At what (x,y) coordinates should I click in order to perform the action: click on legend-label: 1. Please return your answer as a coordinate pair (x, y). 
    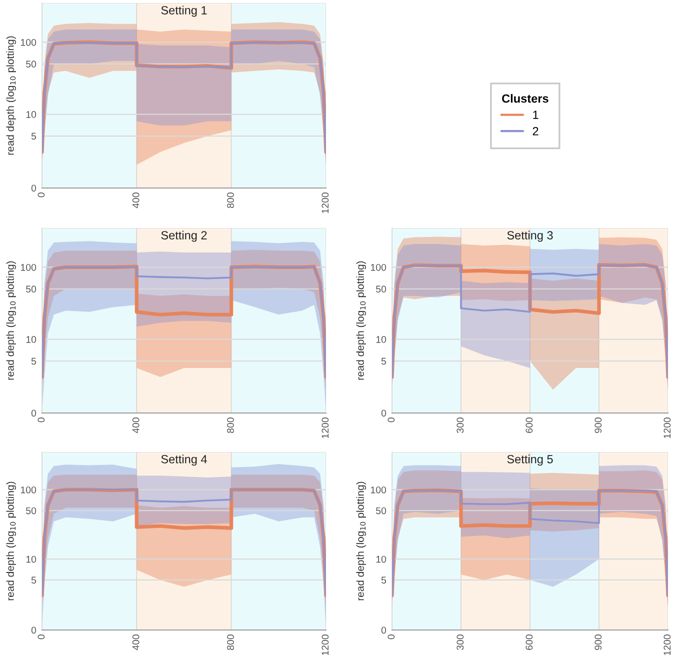
    Looking at the image, I should click on (535, 114).